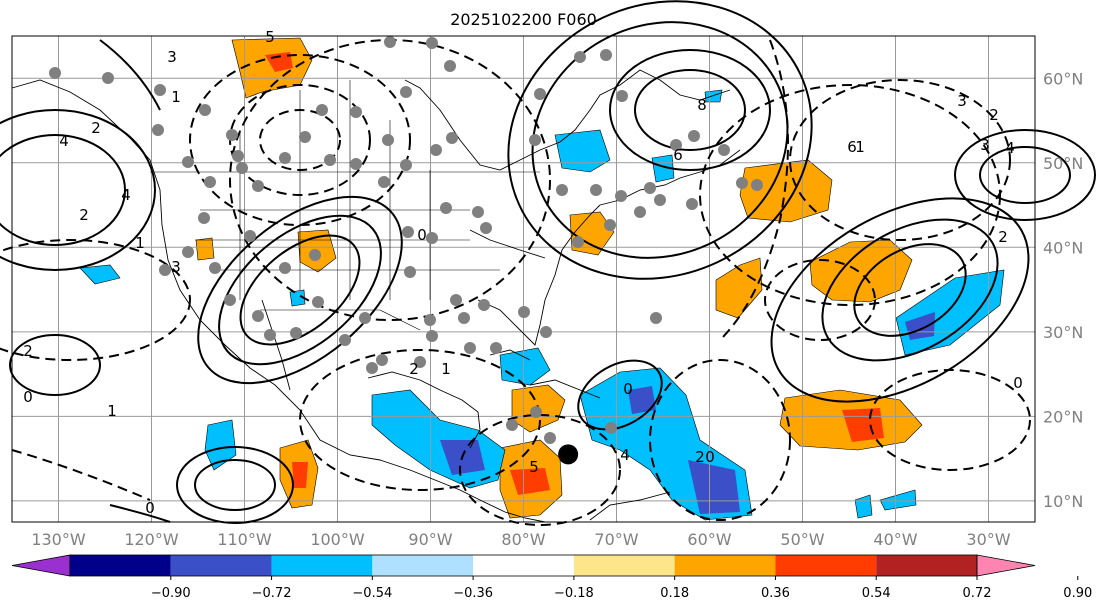  What do you see at coordinates (802, 539) in the screenshot?
I see `longitude-tick-label: 50°W` at bounding box center [802, 539].